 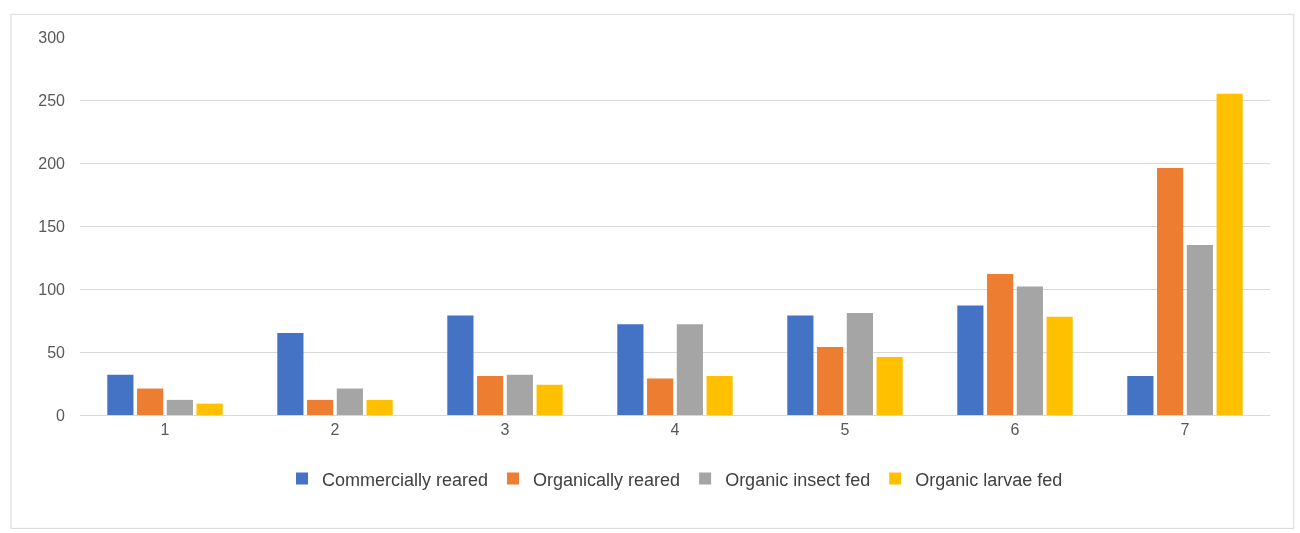 What do you see at coordinates (1015, 430) in the screenshot?
I see `x-tick-label: 6` at bounding box center [1015, 430].